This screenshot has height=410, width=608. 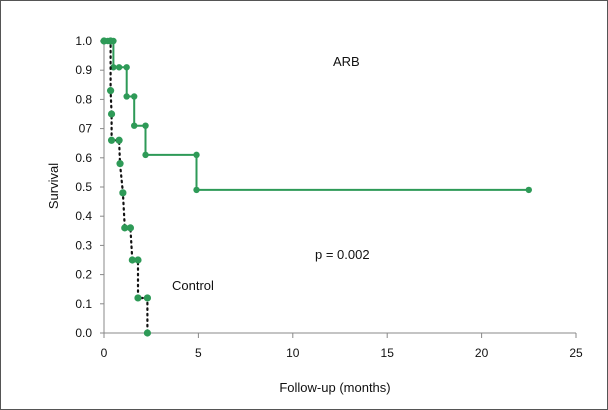 What do you see at coordinates (83, 216) in the screenshot?
I see `y-tick-label: 0.4` at bounding box center [83, 216].